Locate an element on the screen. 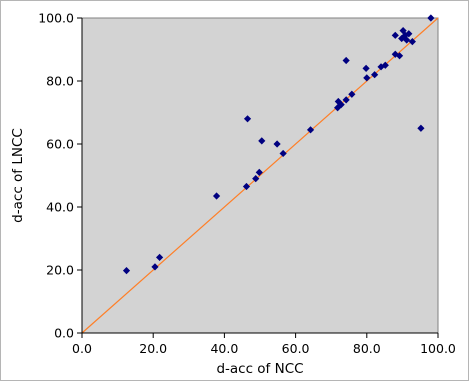 This screenshot has width=471, height=383. x-axis: 0.0 20.0 40.0 60.0 80.0 100.0 is located at coordinates (264, 344).